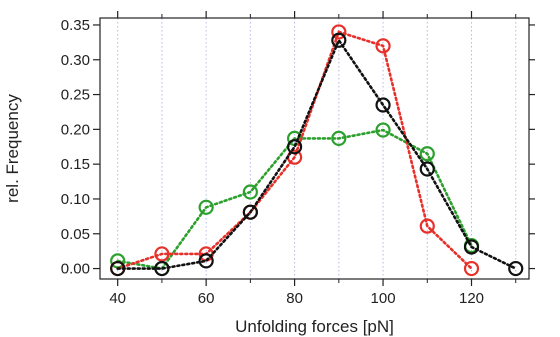 The height and width of the screenshot is (337, 560). What do you see at coordinates (206, 298) in the screenshot?
I see `x-tick-label: 60` at bounding box center [206, 298].